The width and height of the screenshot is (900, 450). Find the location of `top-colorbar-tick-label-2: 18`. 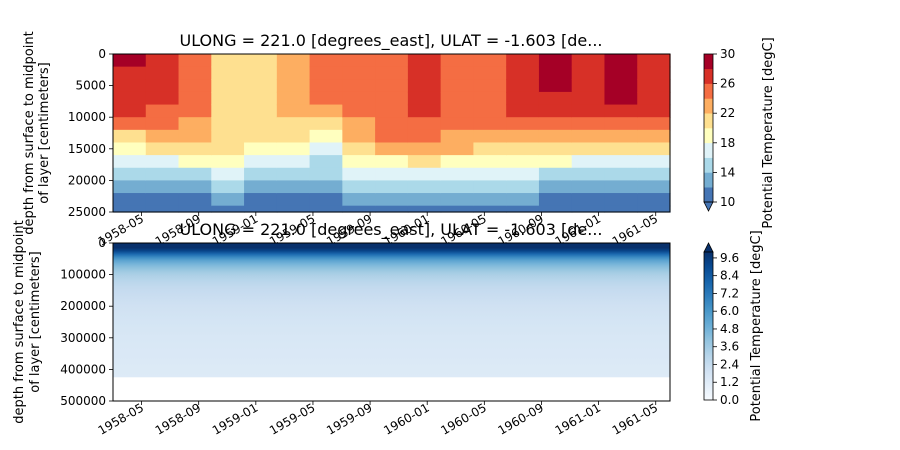

top-colorbar-tick-label-2: 18 is located at coordinates (727, 143).